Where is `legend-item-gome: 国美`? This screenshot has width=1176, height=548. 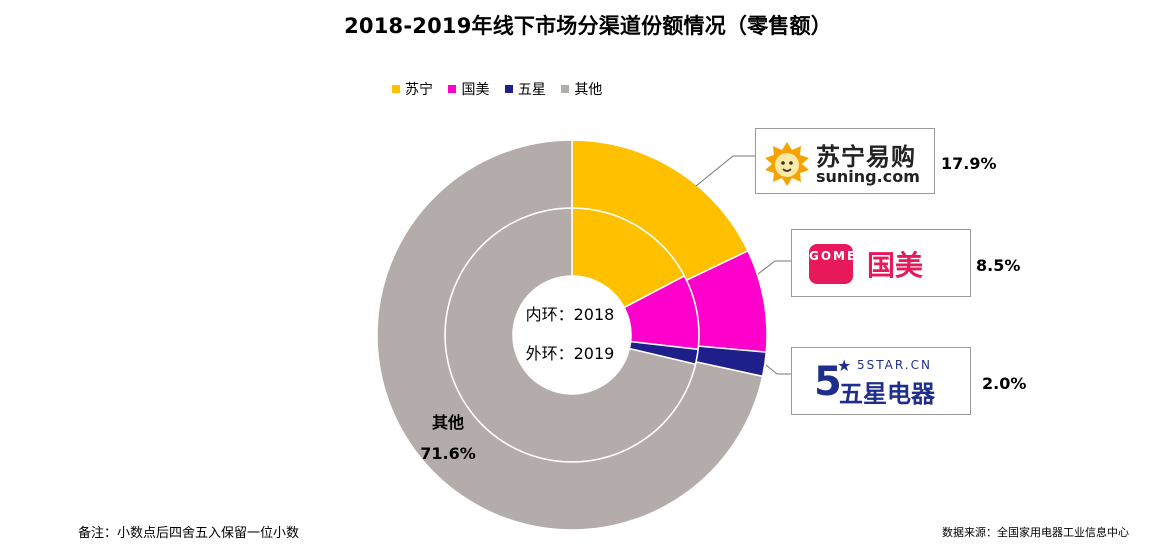 legend-item-gome: 国美 is located at coordinates (468, 89).